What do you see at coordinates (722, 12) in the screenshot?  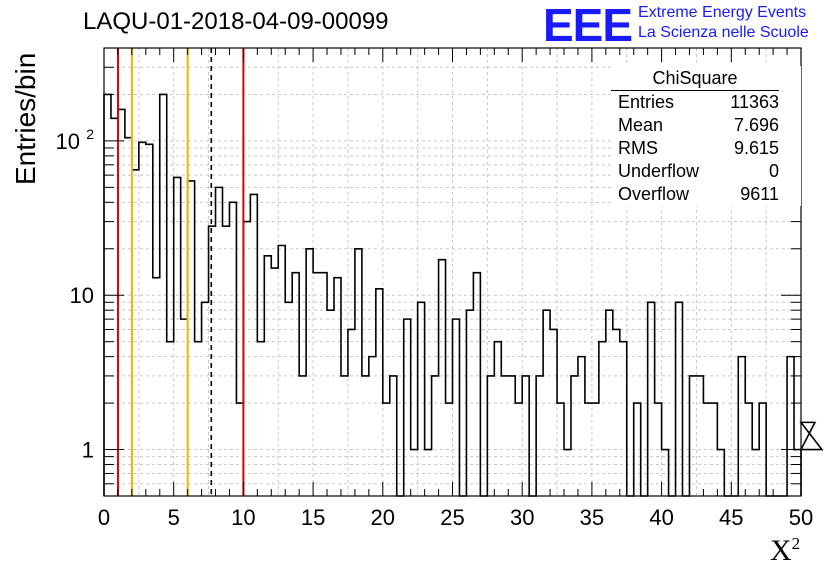 I see `logo-line-1: Extreme Energy Events` at bounding box center [722, 12].